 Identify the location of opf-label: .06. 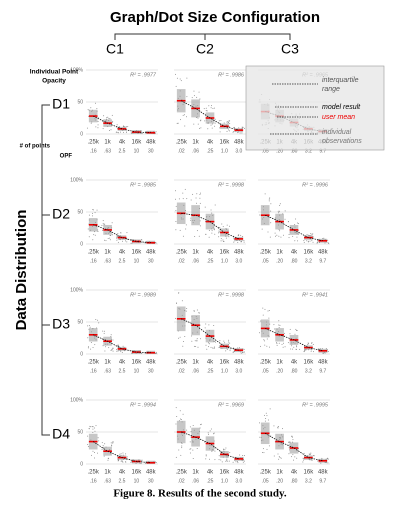
(195, 151).